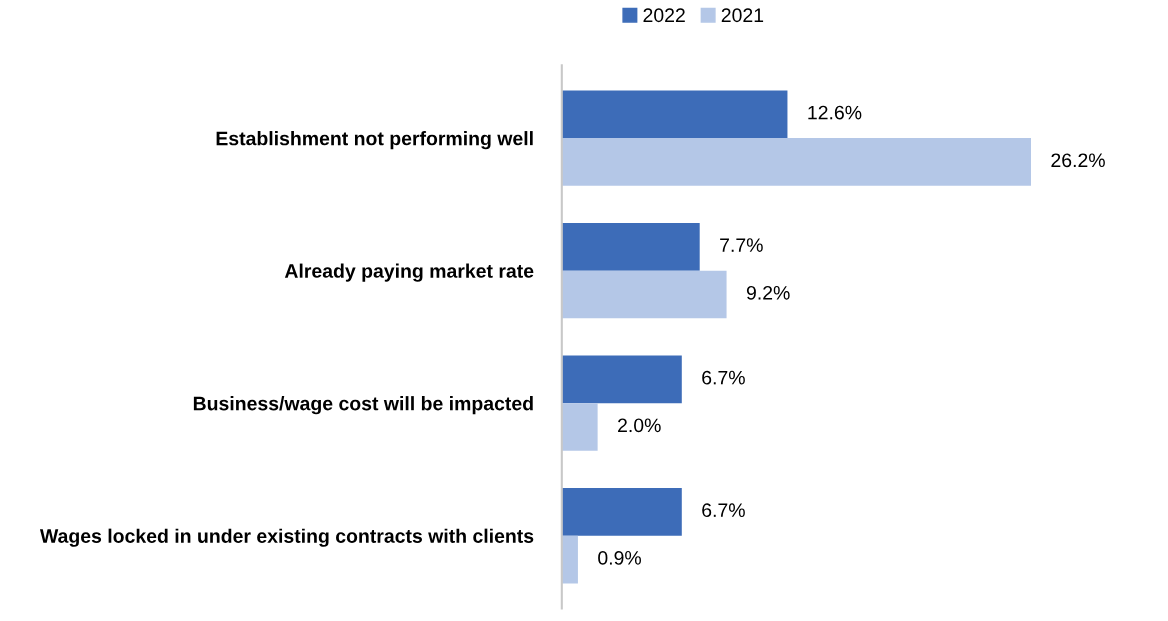 Image resolution: width=1168 pixels, height=621 pixels. What do you see at coordinates (286, 537) in the screenshot?
I see `y-tick-label: Wages locked in under existing contracts with clients` at bounding box center [286, 537].